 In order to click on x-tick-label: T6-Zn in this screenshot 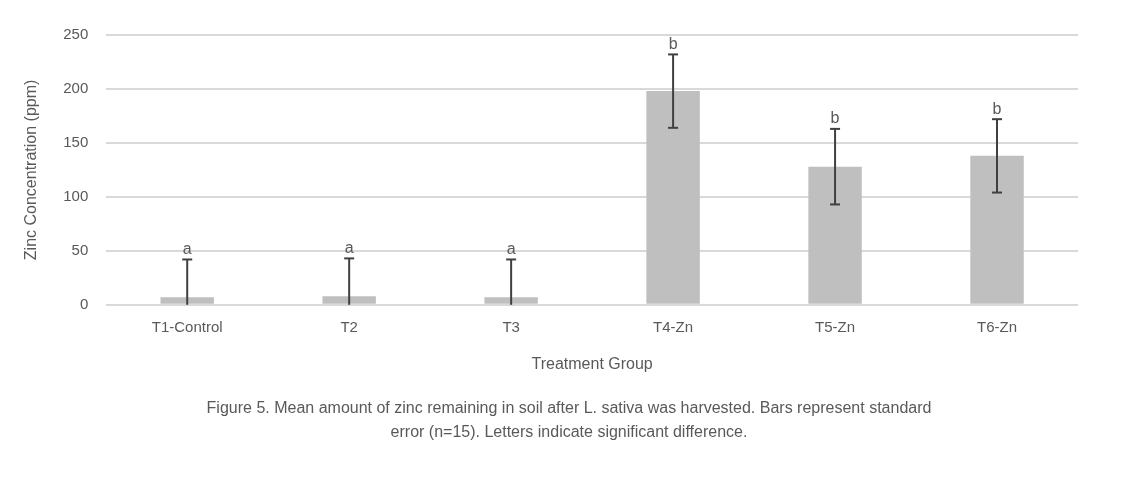, I will do `click(997, 326)`.